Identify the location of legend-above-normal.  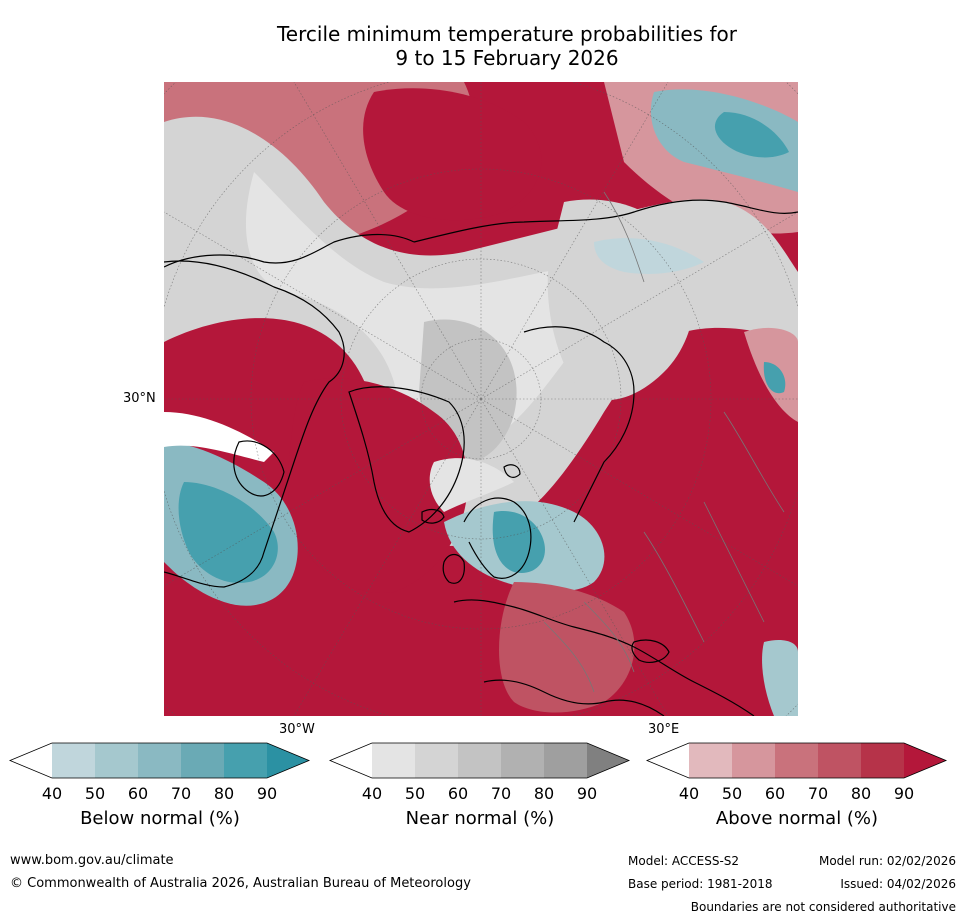
(796, 760).